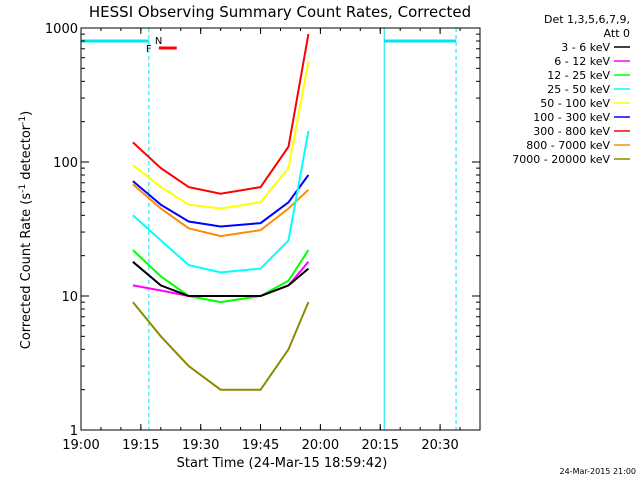 Image resolution: width=640 pixels, height=480 pixels. What do you see at coordinates (568, 145) in the screenshot?
I see `legend-label: 800 - 7000 keV` at bounding box center [568, 145].